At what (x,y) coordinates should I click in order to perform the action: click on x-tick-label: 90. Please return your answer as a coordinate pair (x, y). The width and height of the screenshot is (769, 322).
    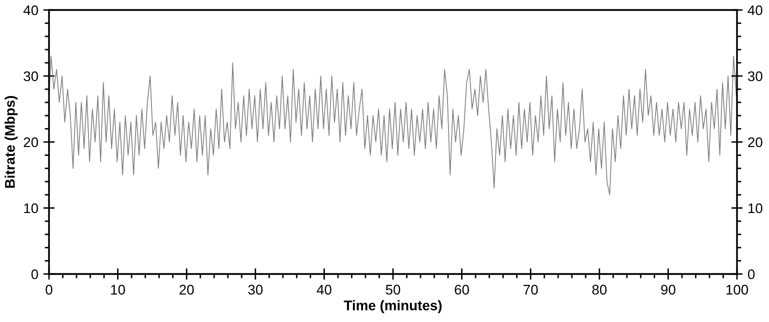
    Looking at the image, I should click on (668, 289).